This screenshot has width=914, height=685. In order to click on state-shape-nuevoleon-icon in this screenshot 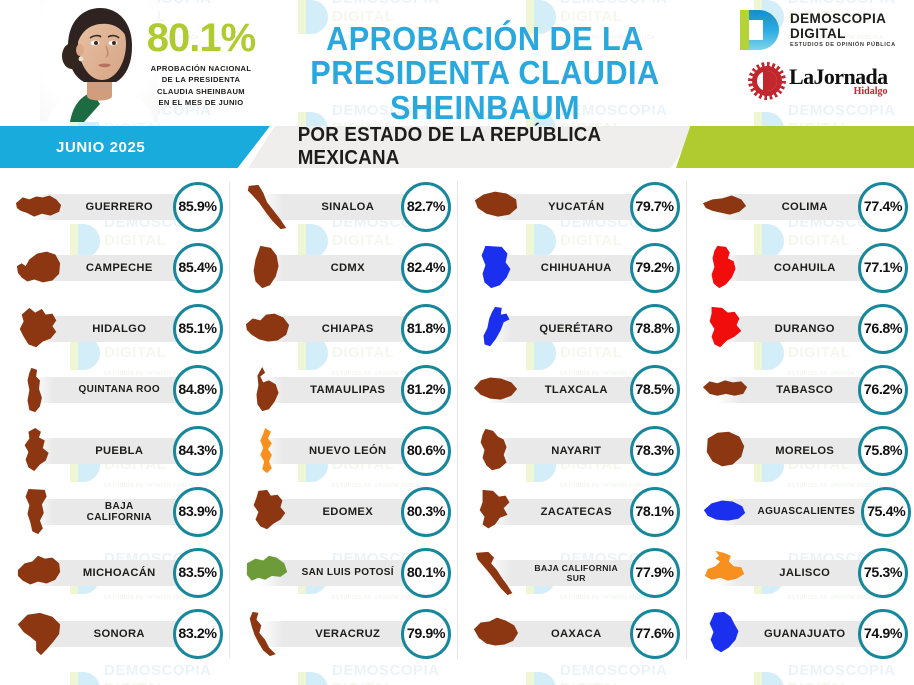, I will do `click(268, 451)`.